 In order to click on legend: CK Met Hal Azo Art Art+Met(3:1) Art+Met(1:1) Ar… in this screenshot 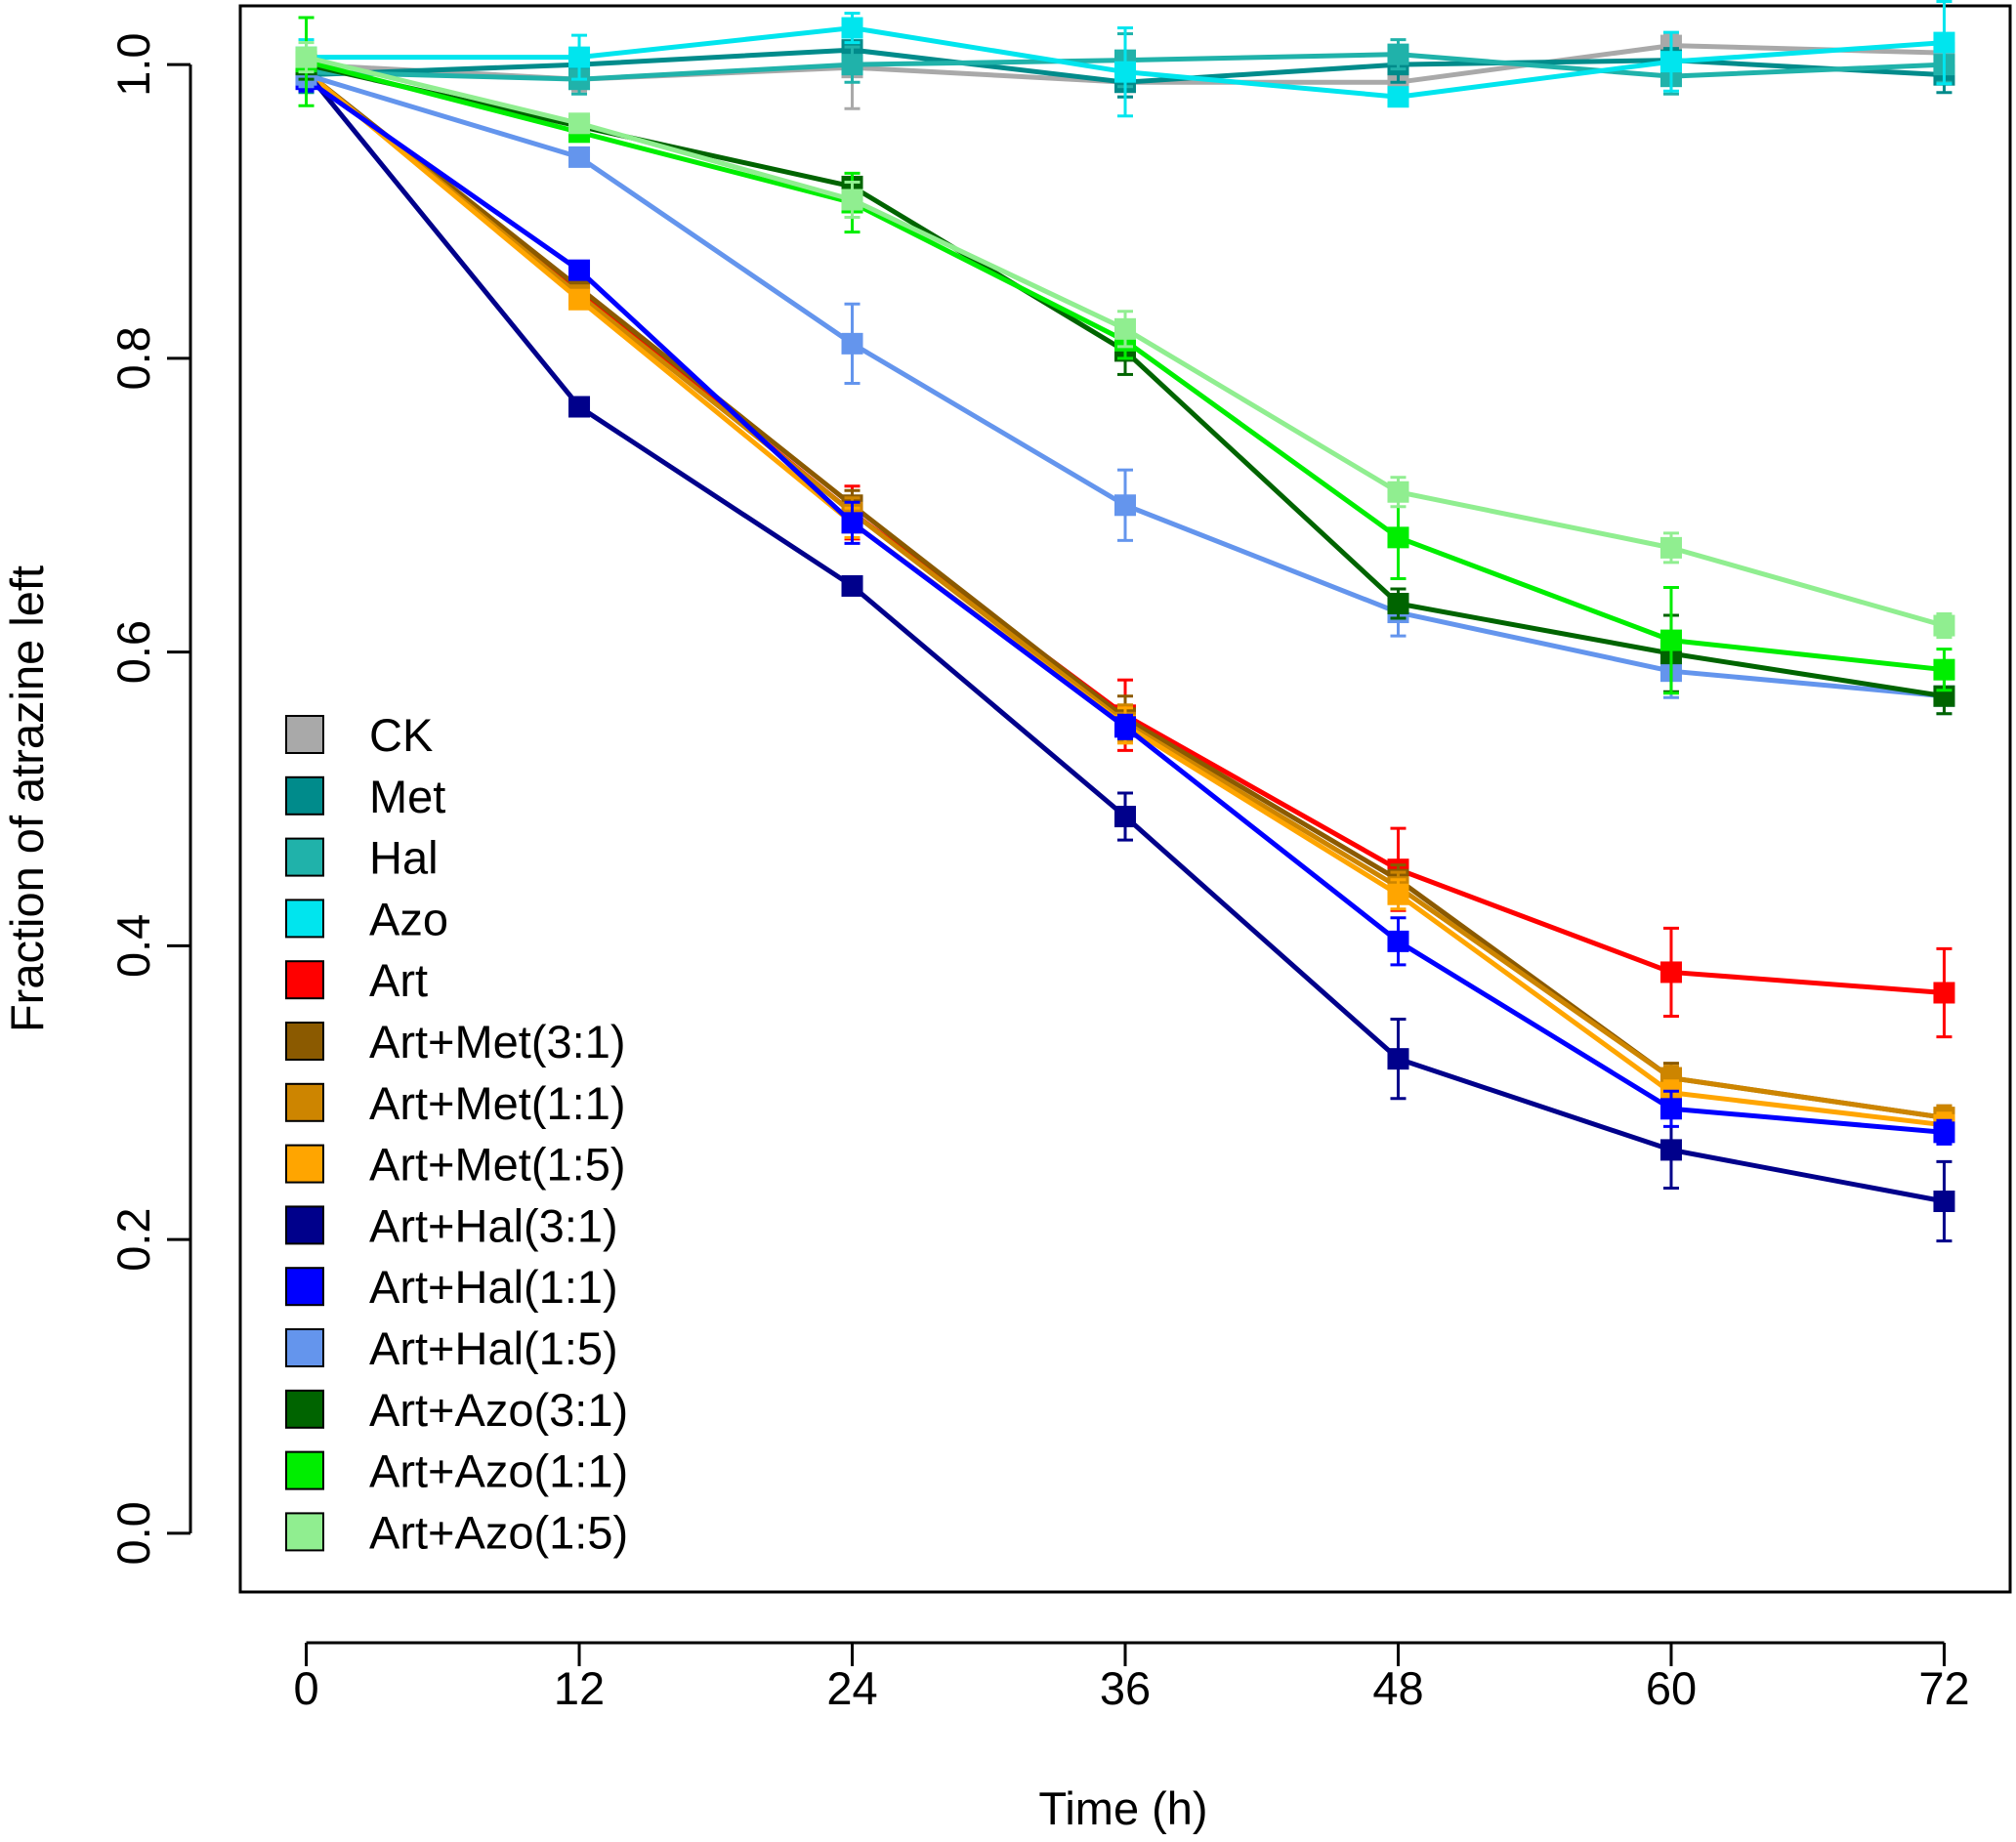, I will do `click(456, 1133)`.